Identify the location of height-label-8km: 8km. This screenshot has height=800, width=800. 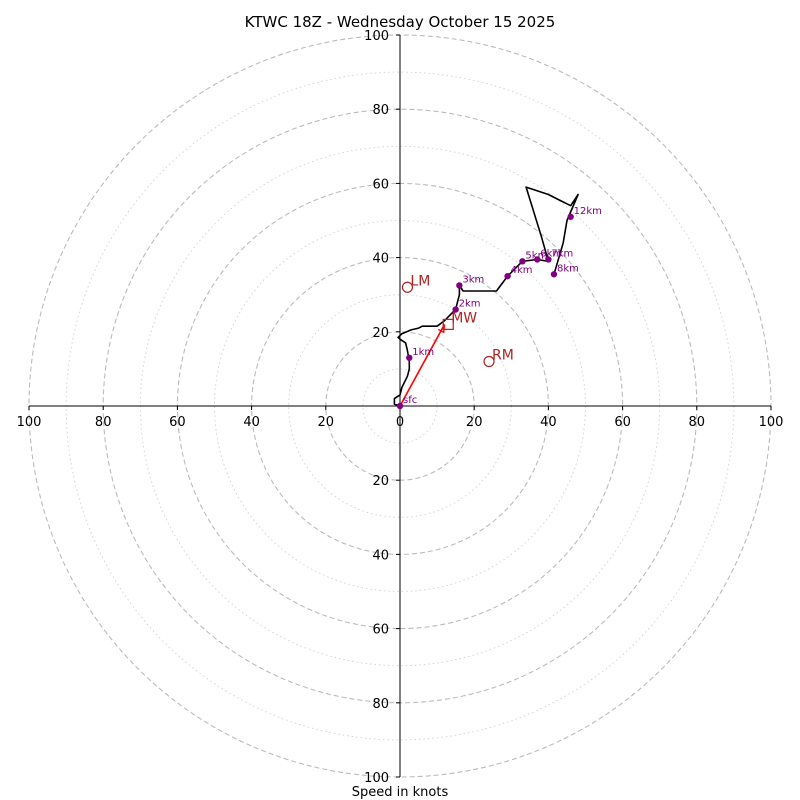
(568, 268).